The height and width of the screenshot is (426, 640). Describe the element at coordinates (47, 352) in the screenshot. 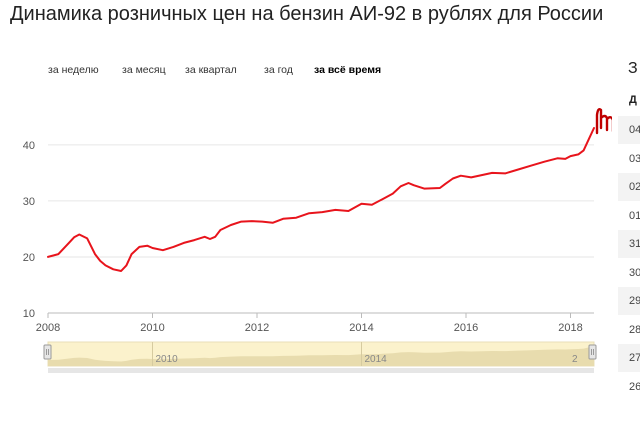

I see `navigator-left-handle` at that location.